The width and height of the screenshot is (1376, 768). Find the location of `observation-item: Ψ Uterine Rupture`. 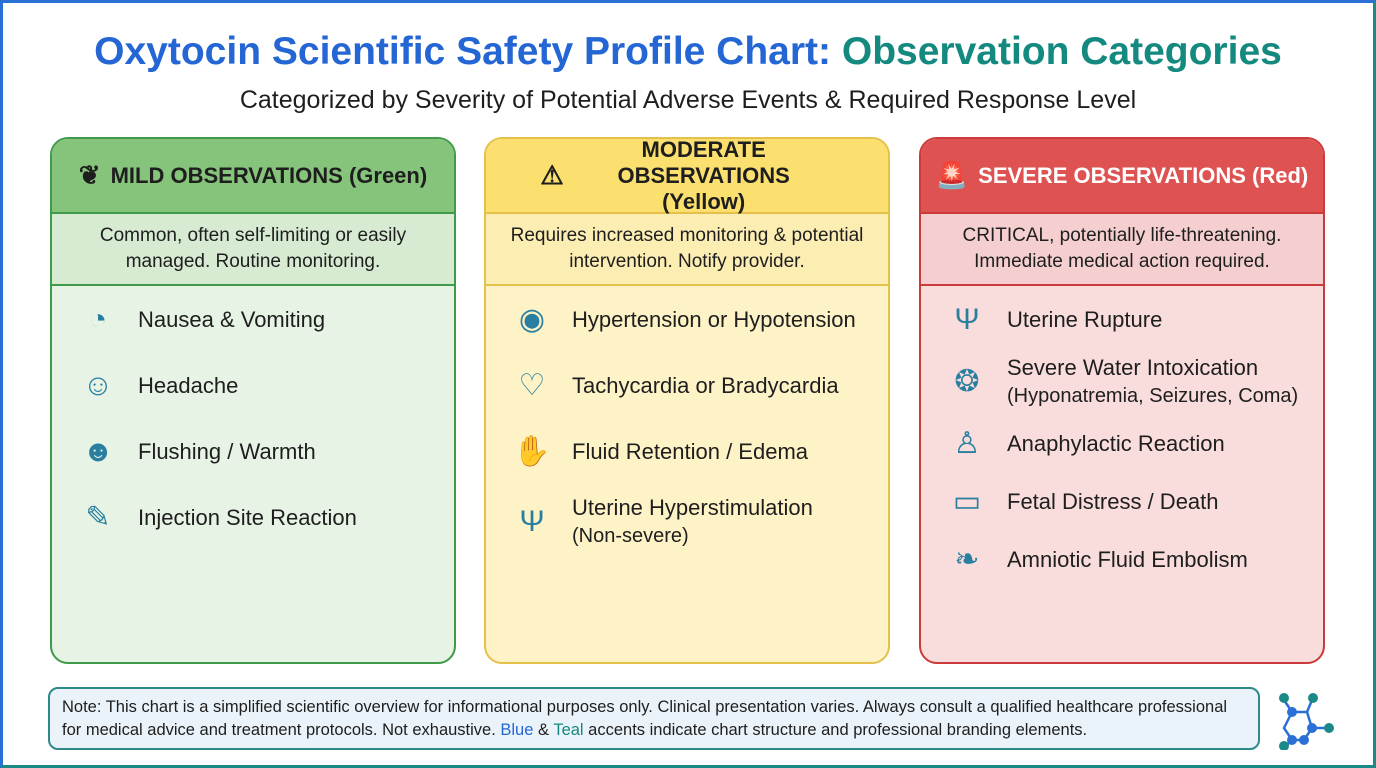

observation-item: Ψ Uterine Rupture is located at coordinates (1133, 320).